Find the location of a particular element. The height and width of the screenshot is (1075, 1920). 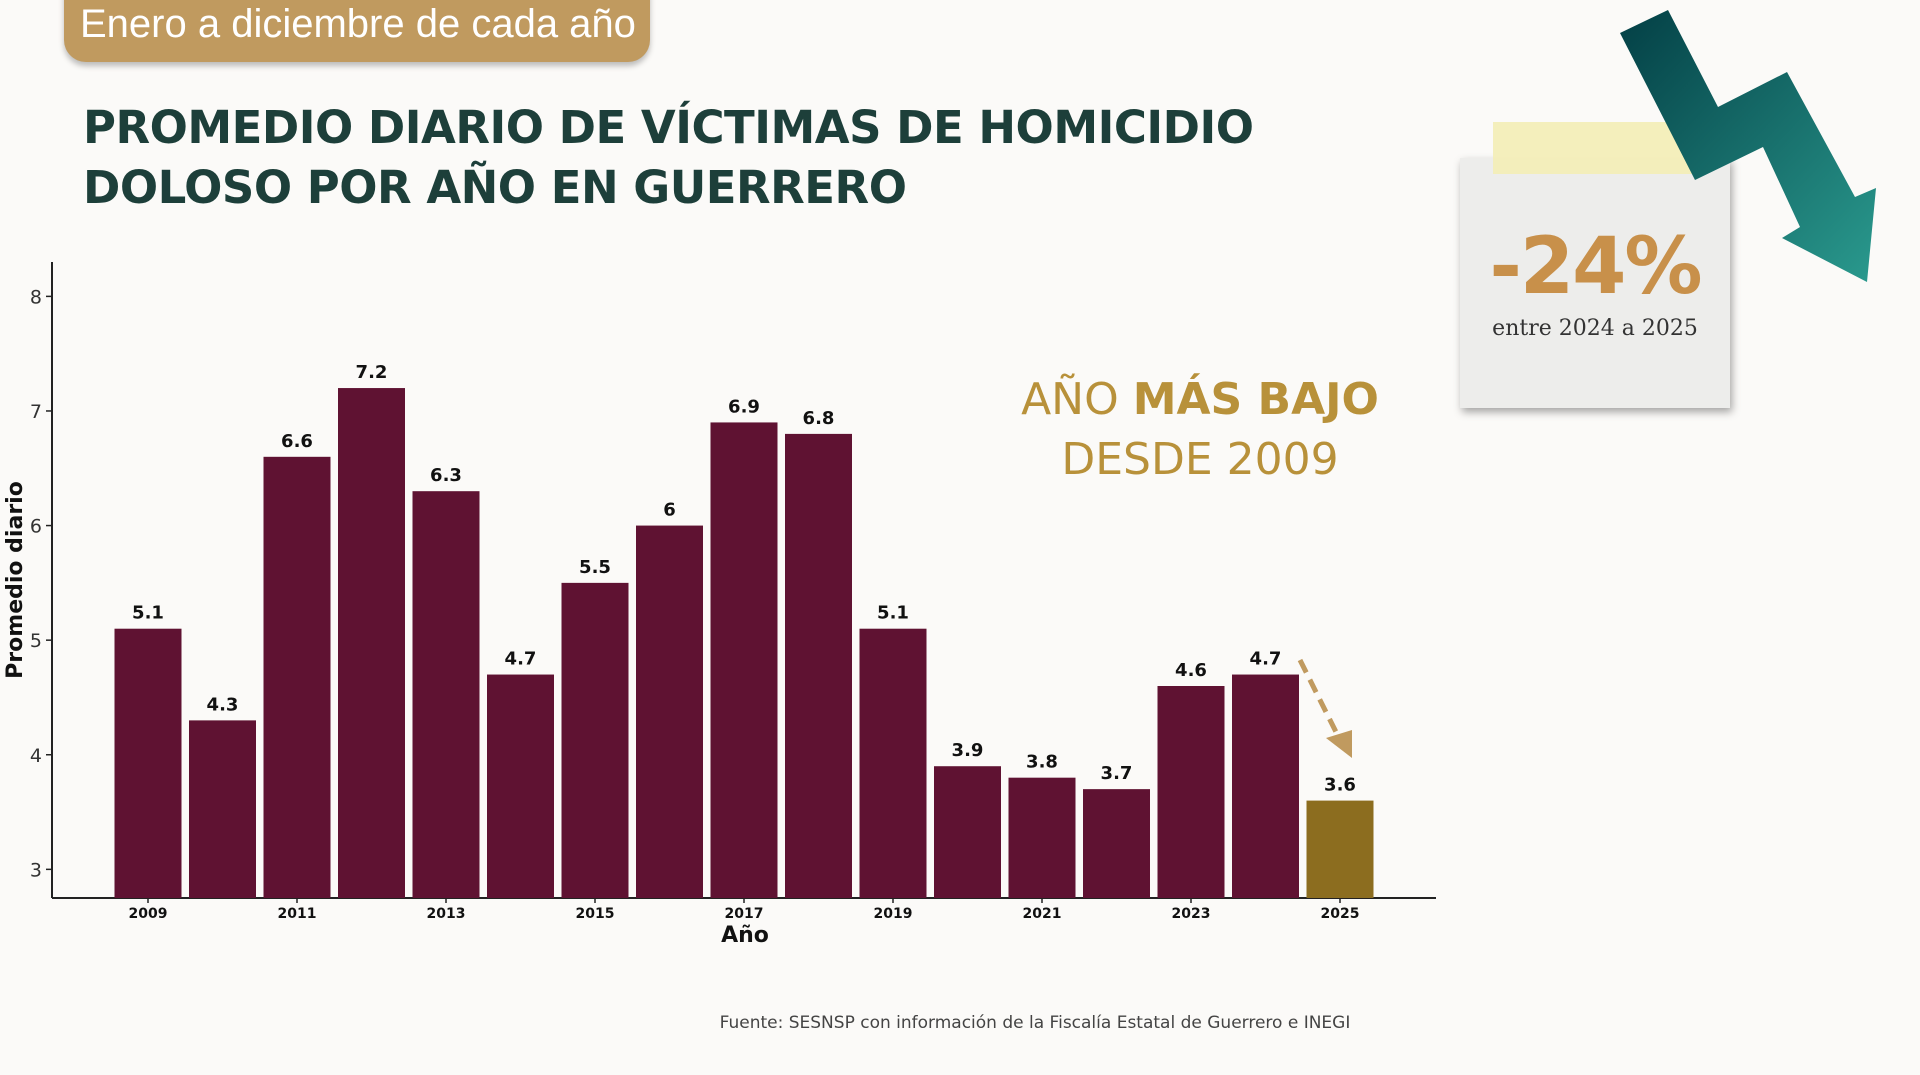

bar-2014 is located at coordinates (520, 786).